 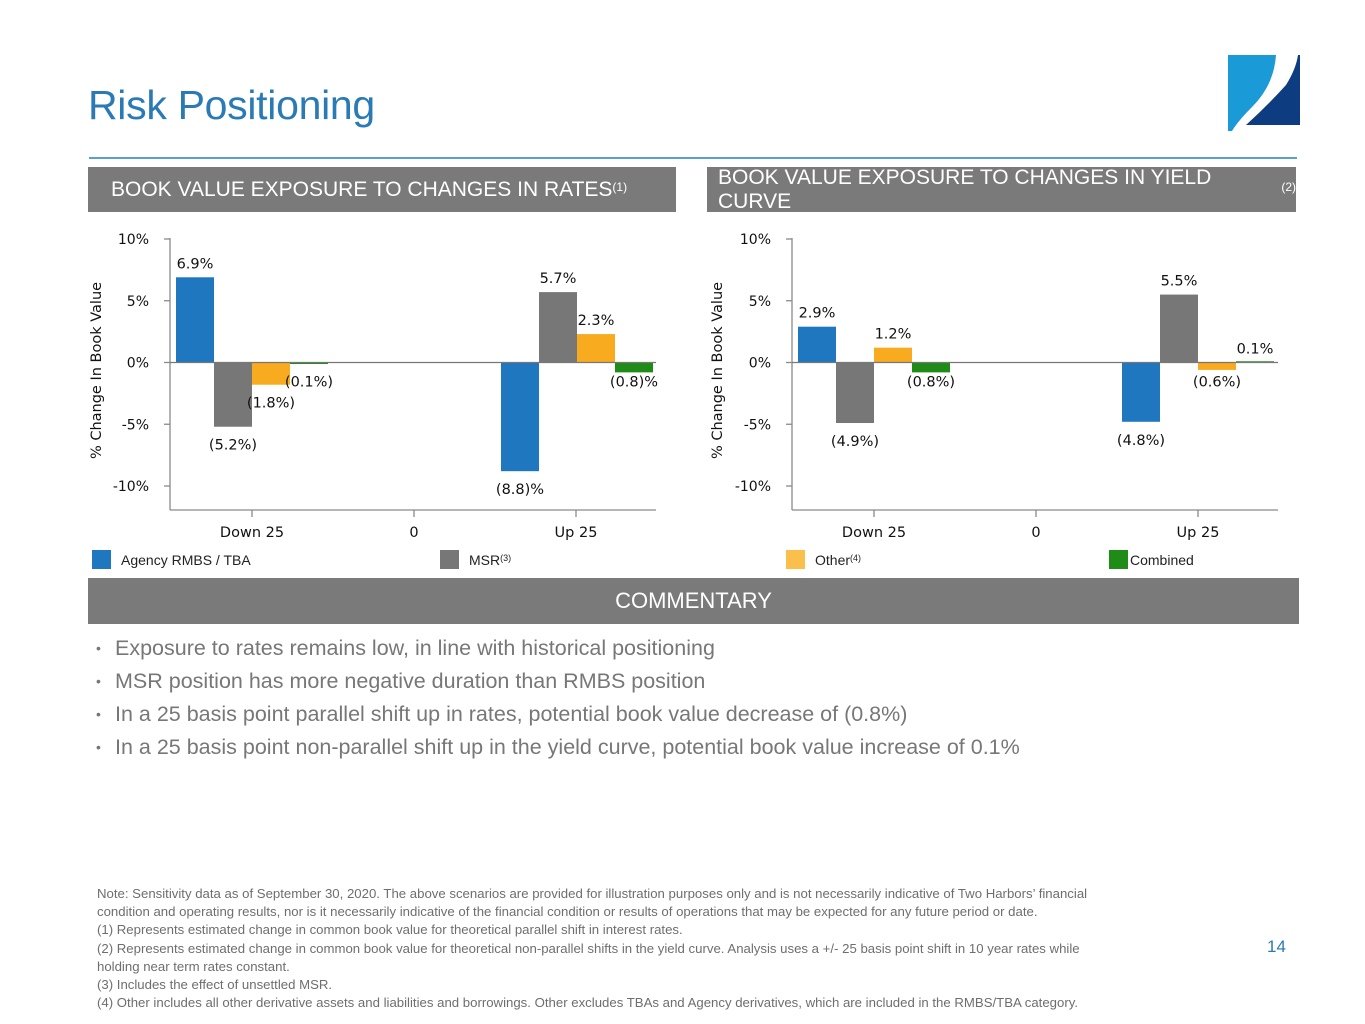 I want to click on data-label: (4.9%), so click(x=855, y=442).